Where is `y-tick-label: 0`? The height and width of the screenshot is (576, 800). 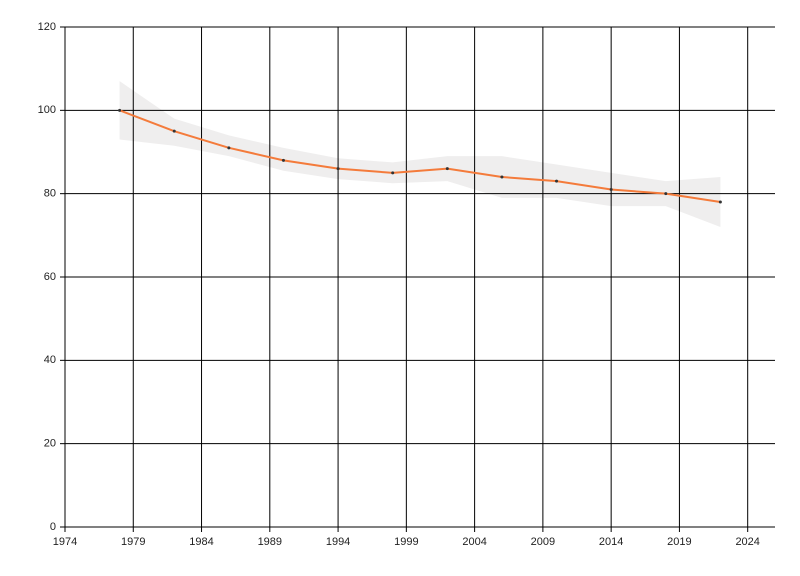 y-tick-label: 0 is located at coordinates (53, 527).